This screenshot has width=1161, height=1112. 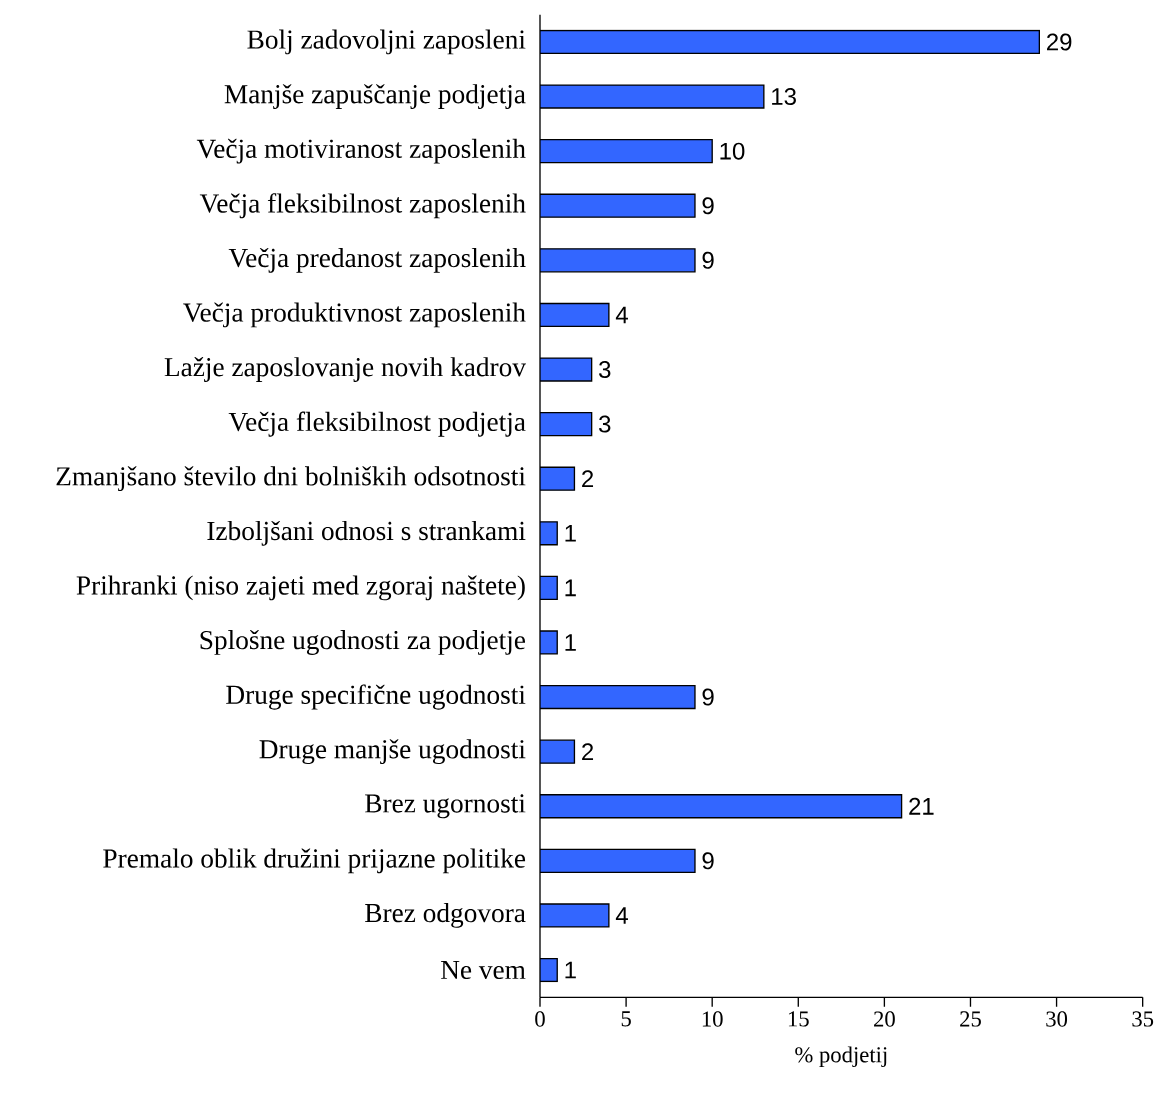 I want to click on x-tick-label: 15, so click(x=798, y=1019).